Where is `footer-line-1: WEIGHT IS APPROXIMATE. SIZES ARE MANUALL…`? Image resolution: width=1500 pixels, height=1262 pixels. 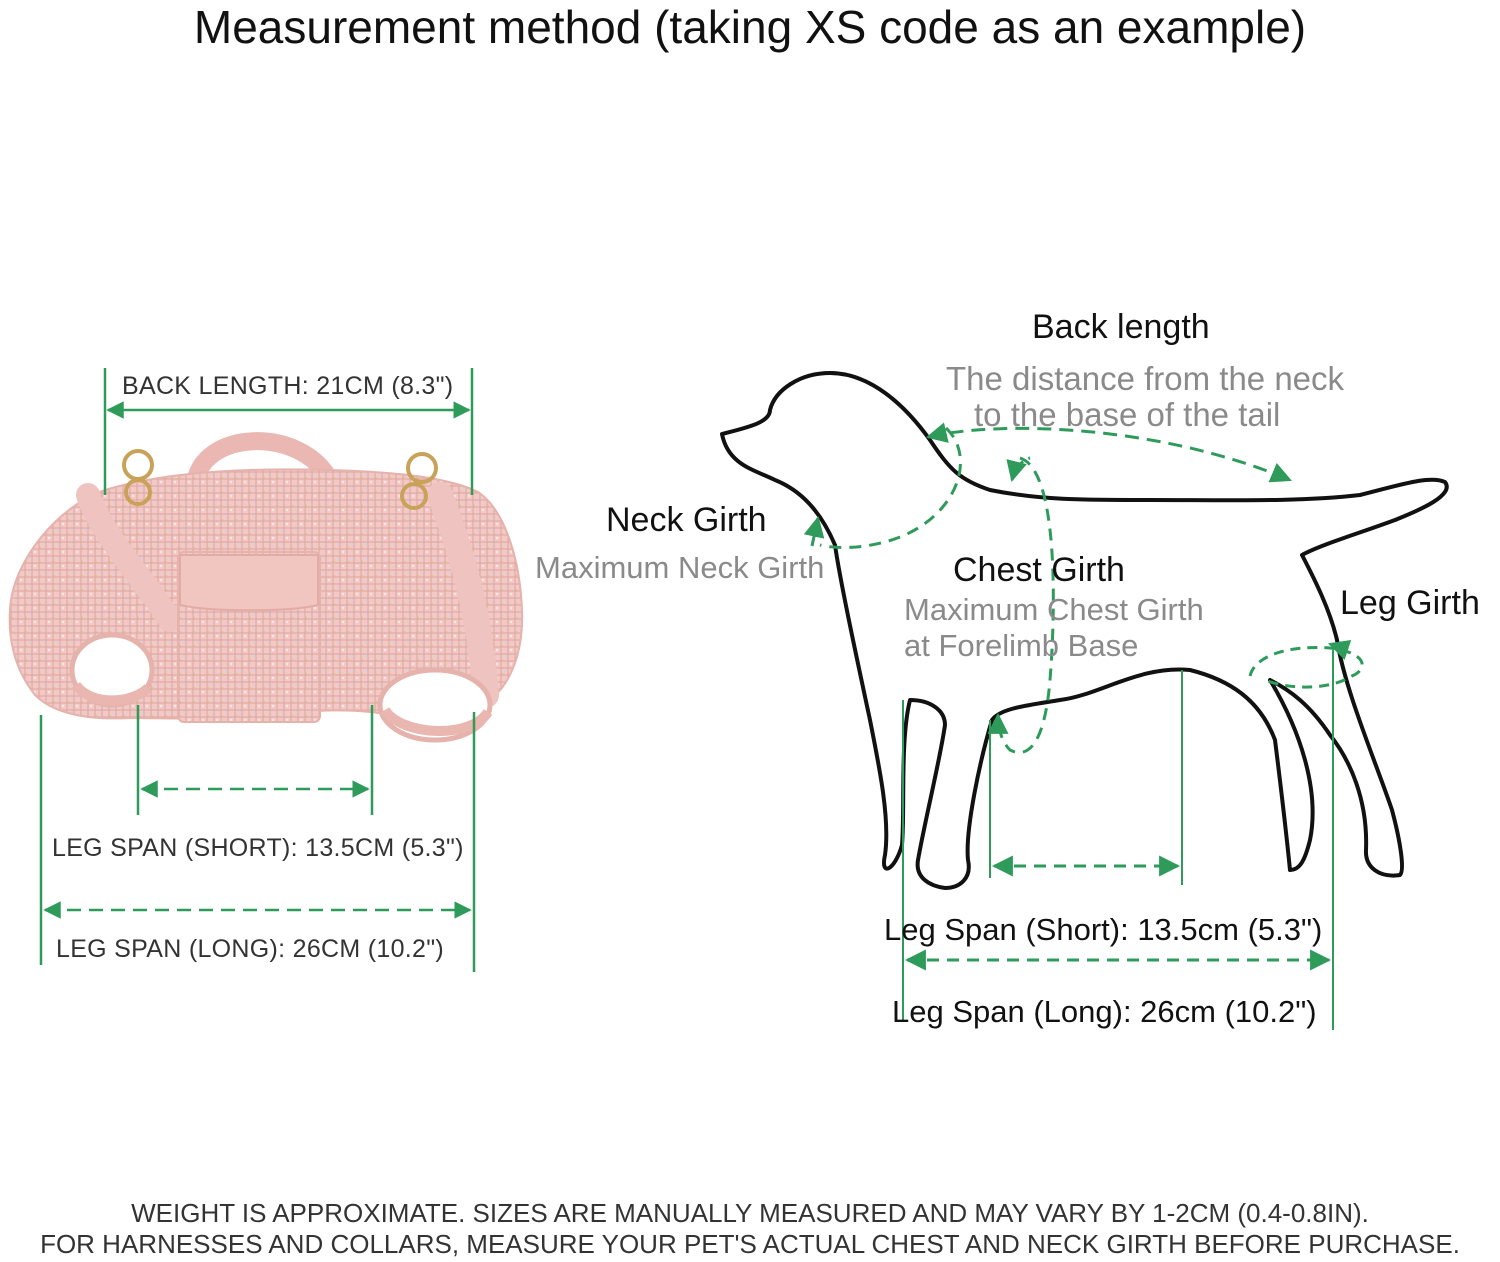
footer-line-1: WEIGHT IS APPROXIMATE. SIZES ARE MANUALL… is located at coordinates (750, 1213).